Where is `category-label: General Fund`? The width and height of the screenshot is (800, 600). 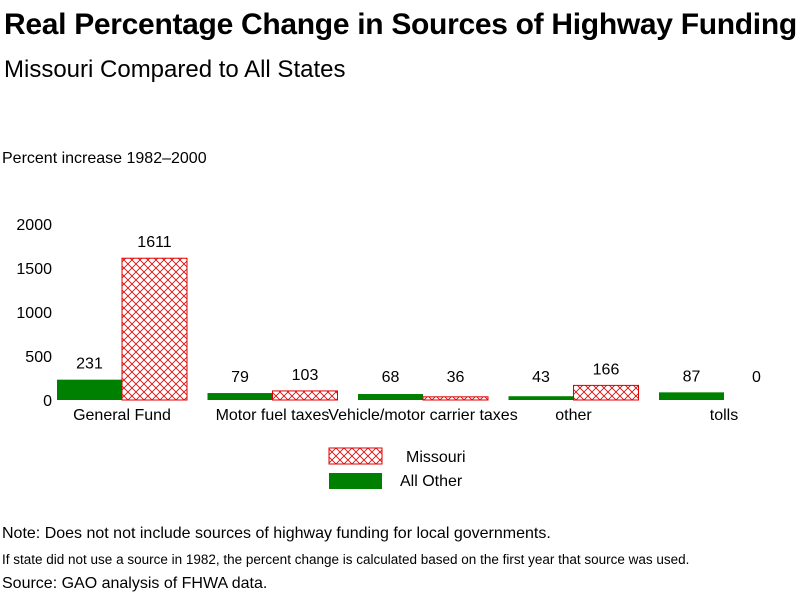 category-label: General Fund is located at coordinates (122, 415).